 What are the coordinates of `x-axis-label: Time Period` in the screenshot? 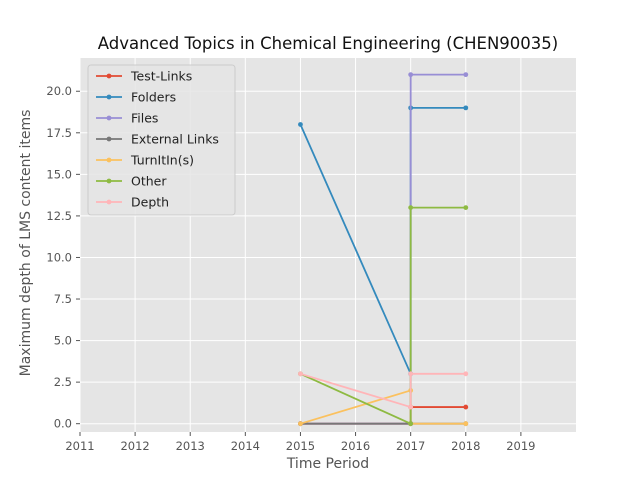 It's located at (327, 464).